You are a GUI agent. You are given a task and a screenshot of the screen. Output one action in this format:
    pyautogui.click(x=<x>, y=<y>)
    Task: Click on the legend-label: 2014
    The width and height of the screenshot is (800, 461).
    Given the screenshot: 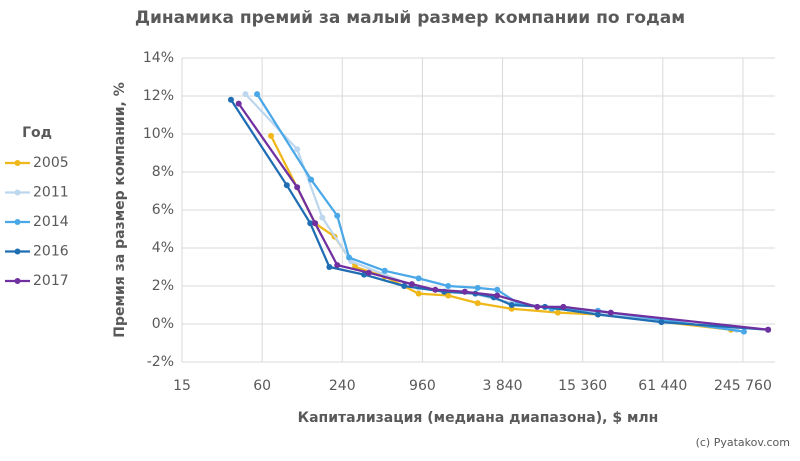 What is the action you would take?
    pyautogui.click(x=51, y=222)
    